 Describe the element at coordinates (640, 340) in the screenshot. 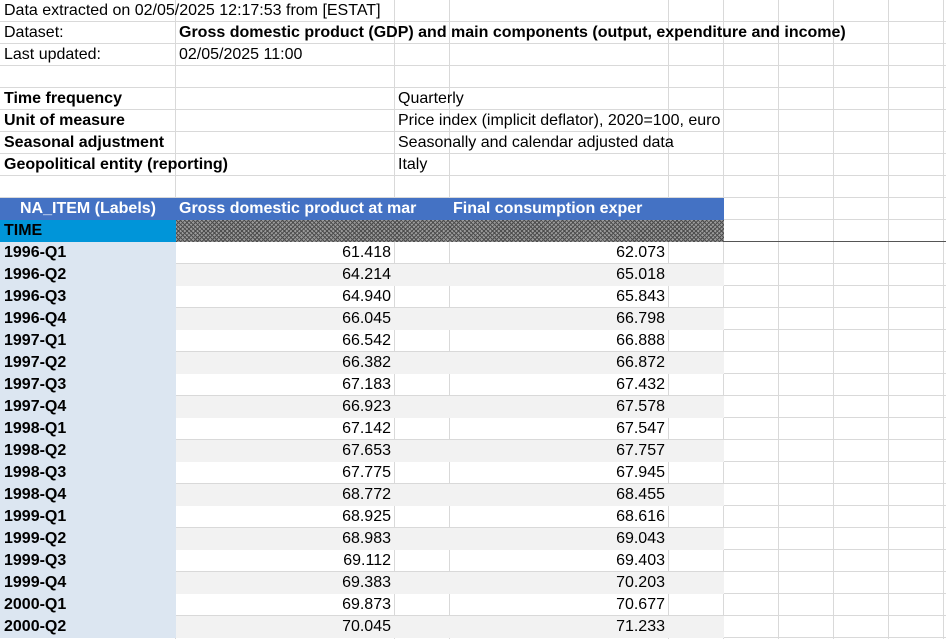

I see `final-consumption-value-cell: 66.888` at that location.